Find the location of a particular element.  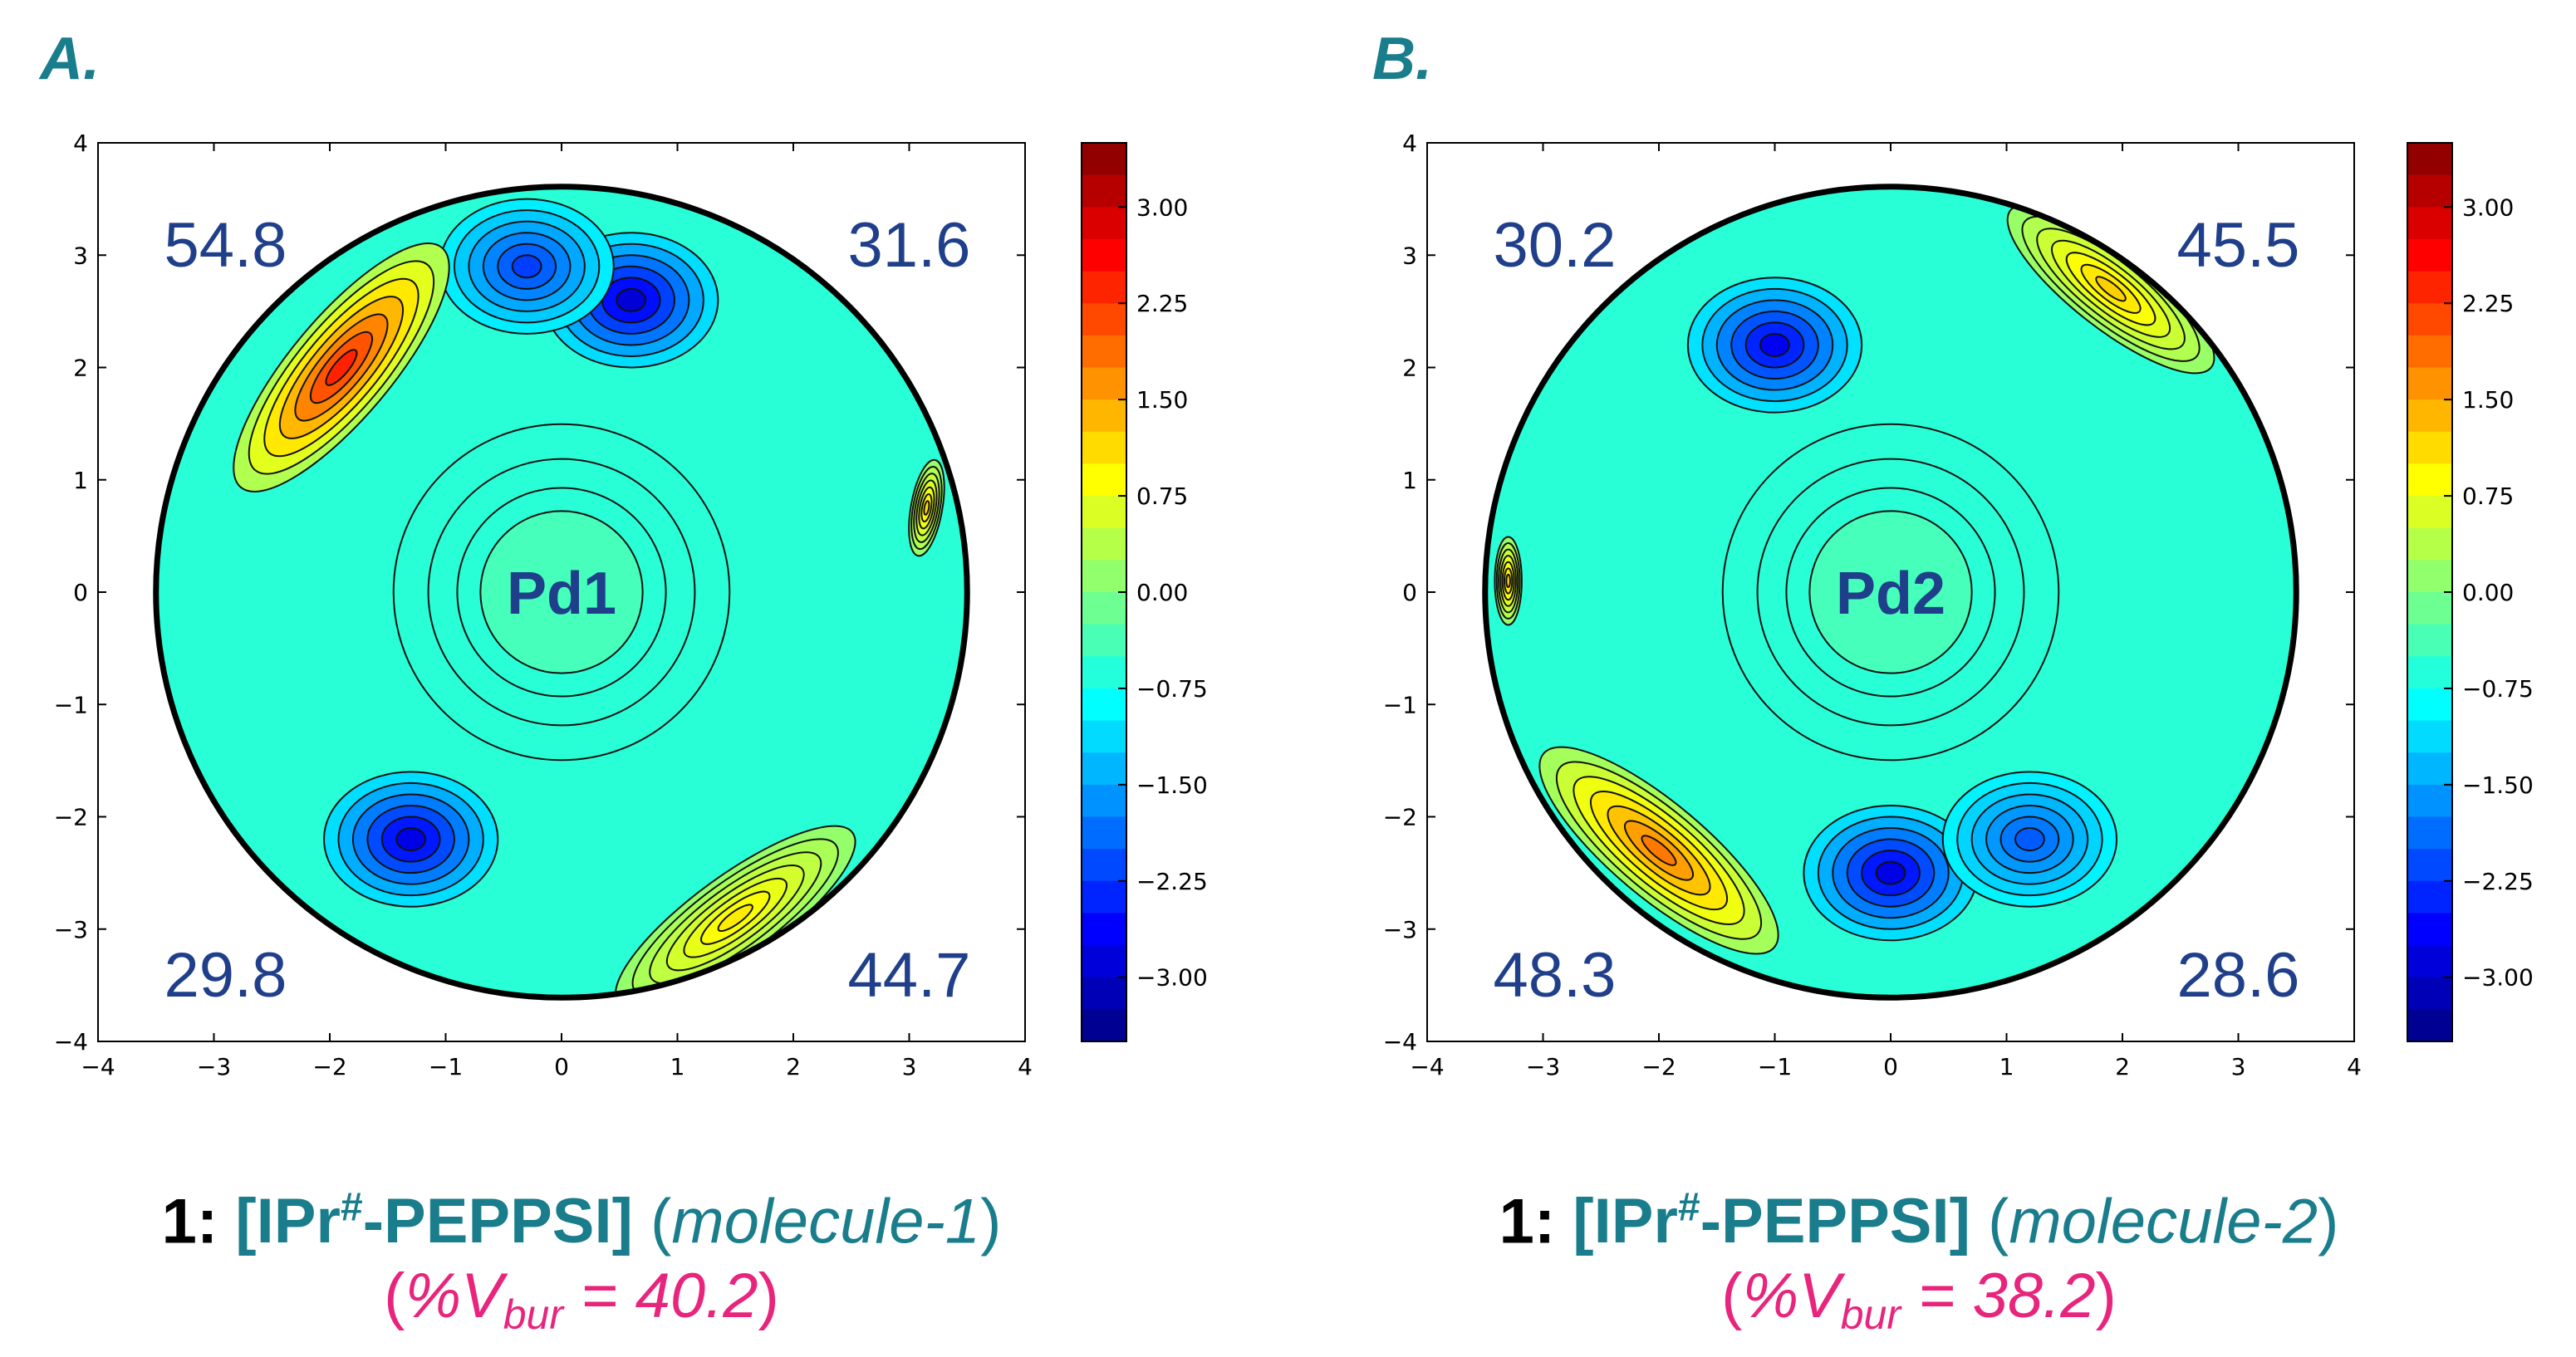

quadrant-value-bottom-left: 29.8 is located at coordinates (225, 976).